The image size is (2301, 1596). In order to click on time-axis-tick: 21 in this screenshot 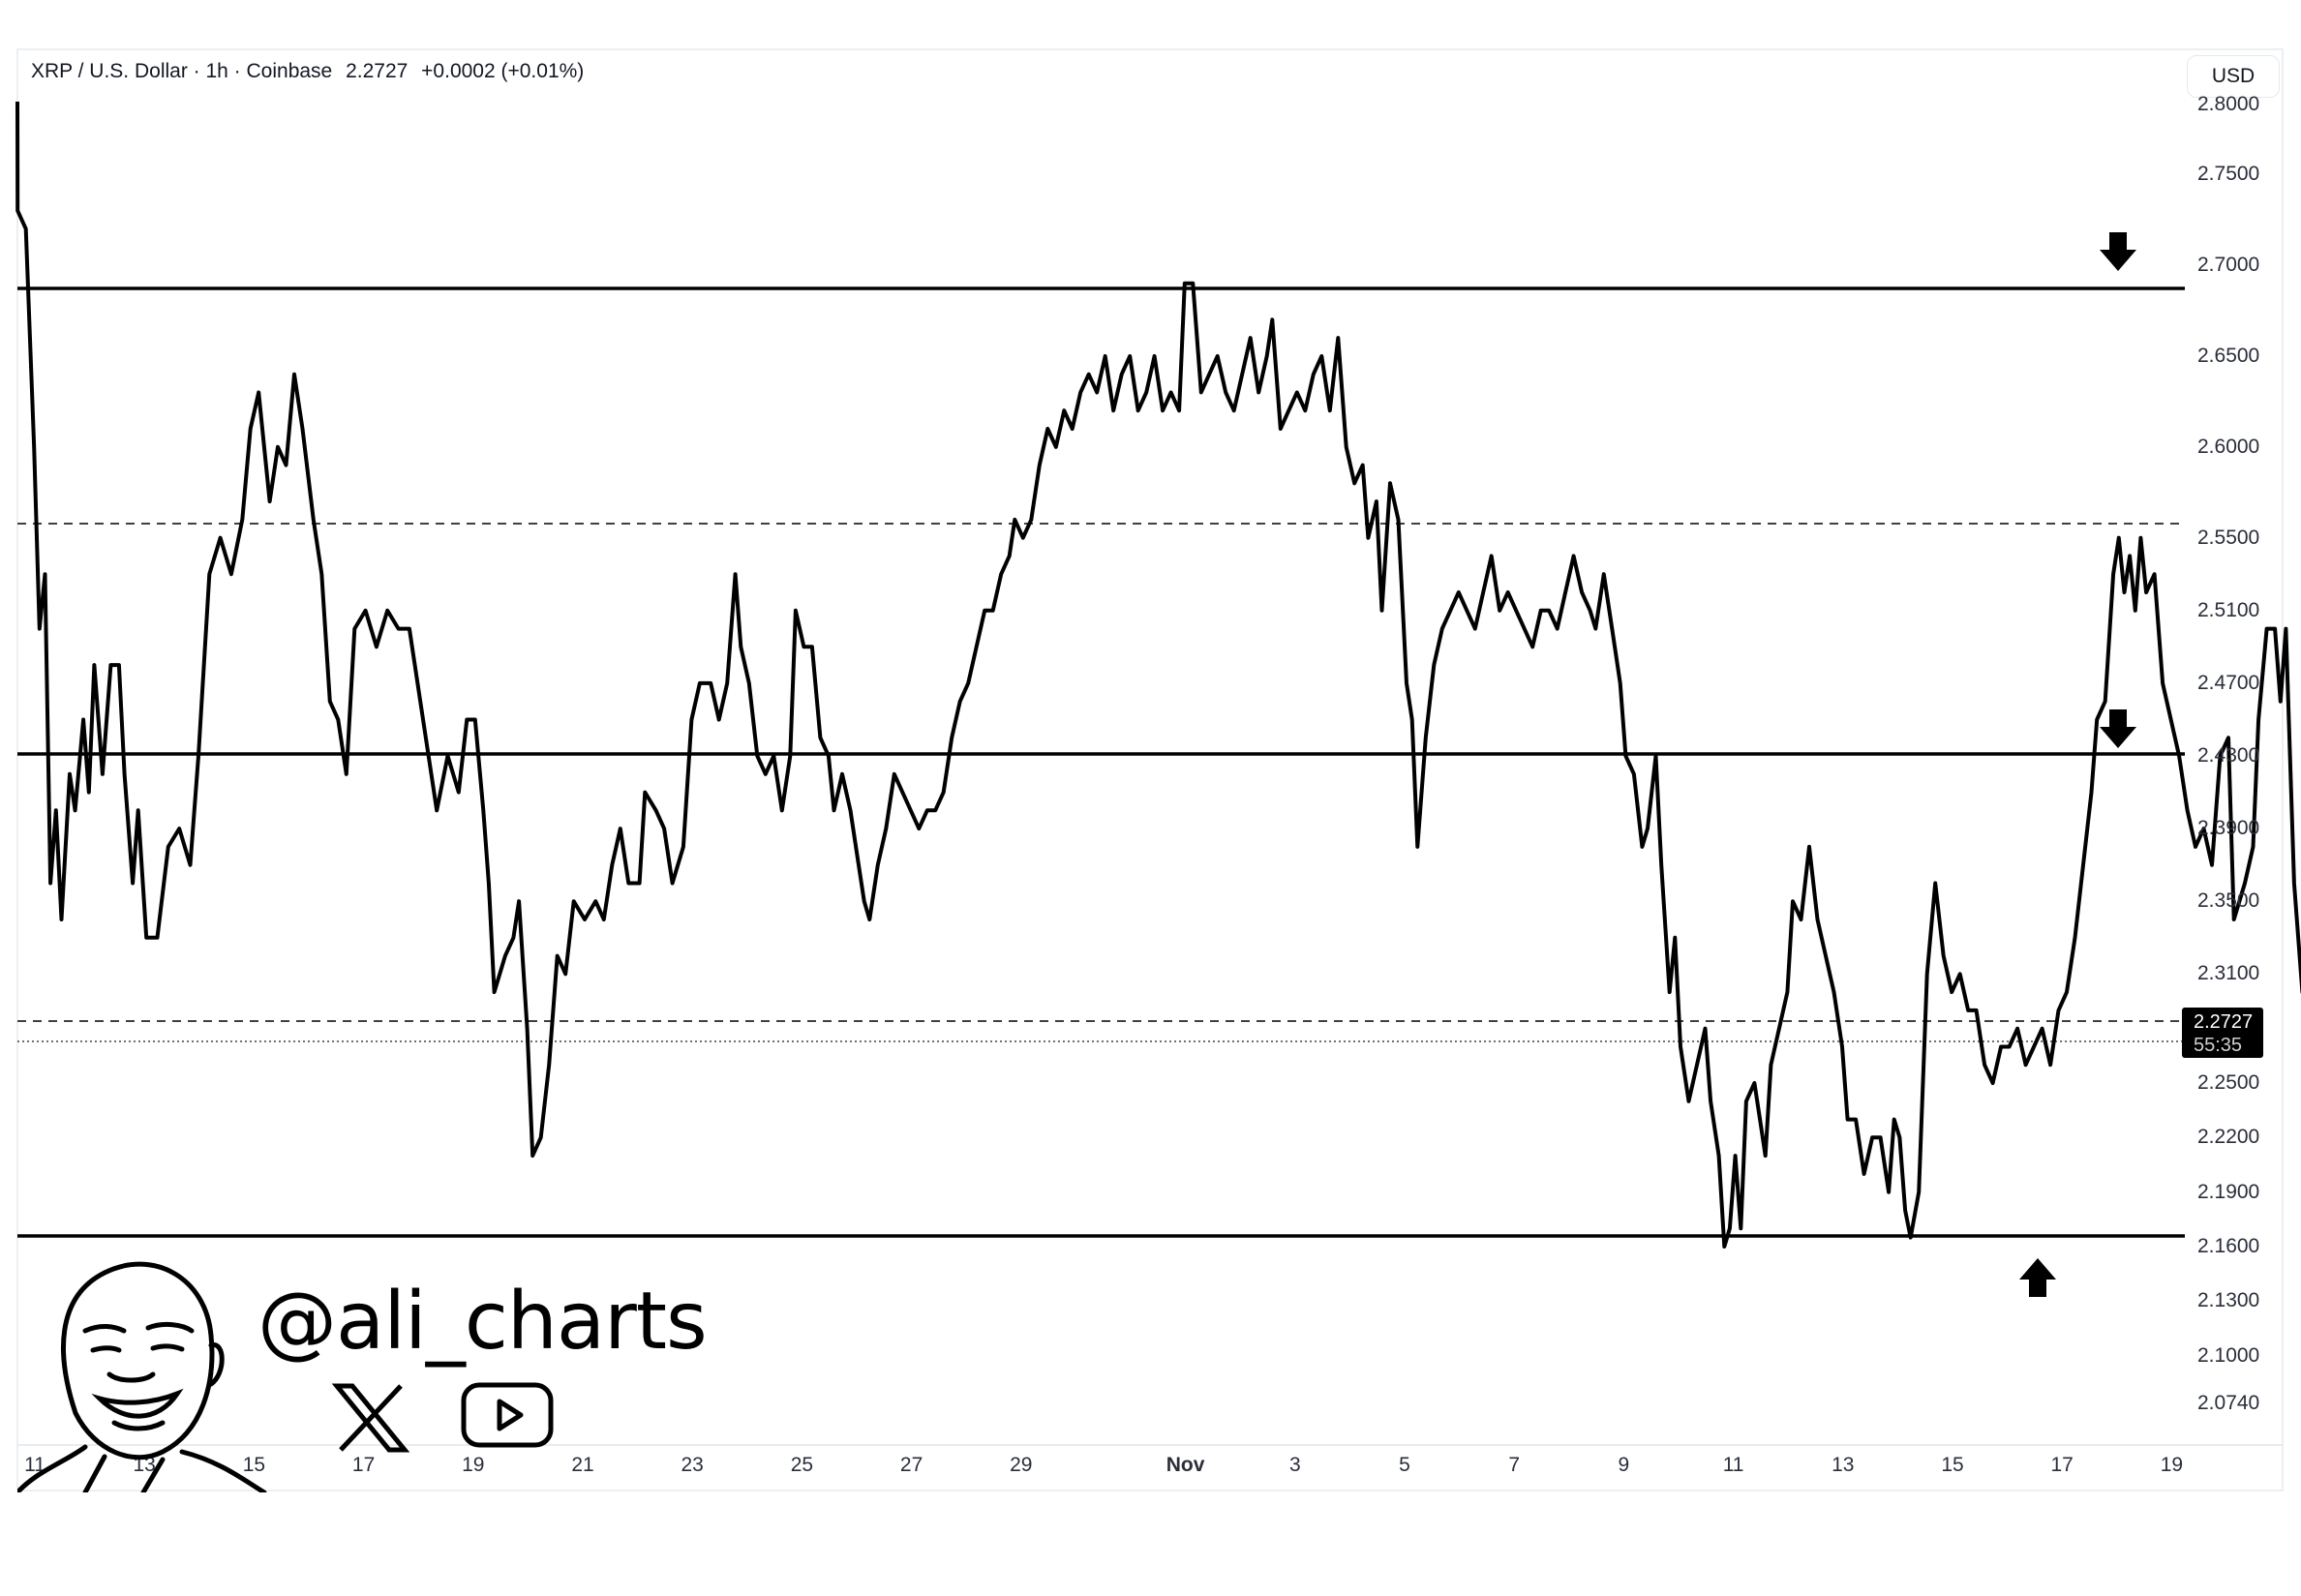, I will do `click(583, 1465)`.